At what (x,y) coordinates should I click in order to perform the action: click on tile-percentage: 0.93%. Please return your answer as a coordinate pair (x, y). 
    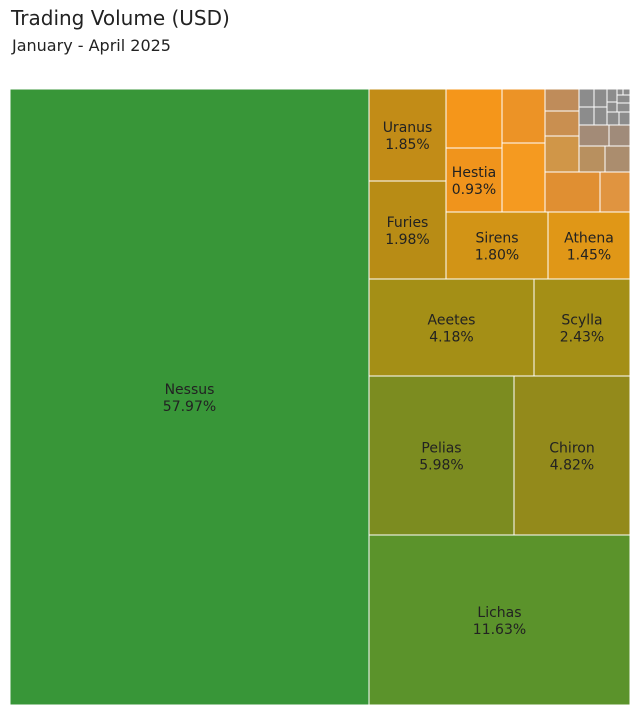
    Looking at the image, I should click on (474, 190).